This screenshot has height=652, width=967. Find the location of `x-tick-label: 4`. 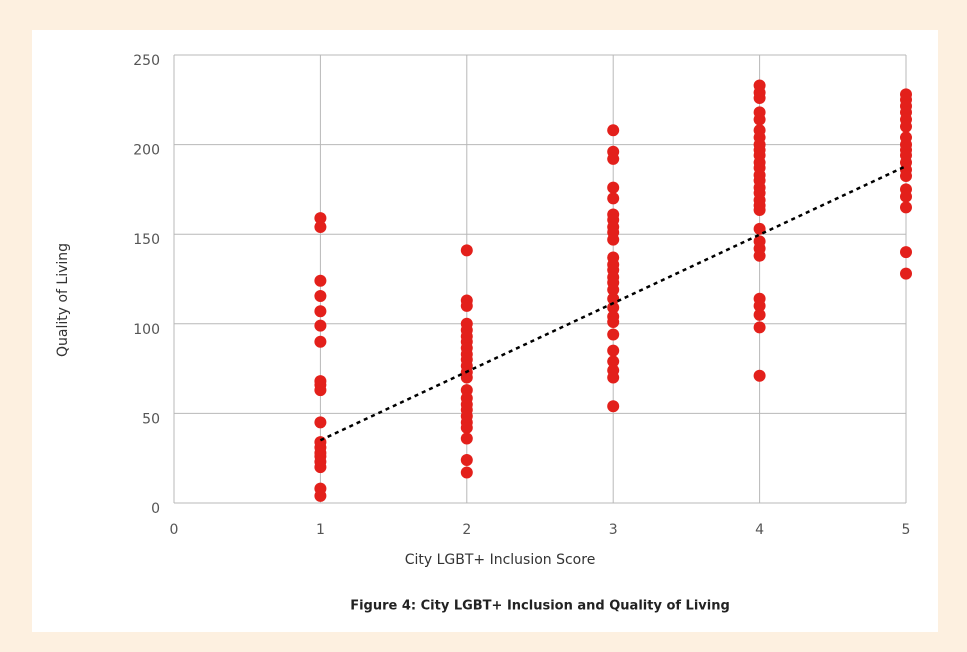

x-tick-label: 4 is located at coordinates (759, 530).